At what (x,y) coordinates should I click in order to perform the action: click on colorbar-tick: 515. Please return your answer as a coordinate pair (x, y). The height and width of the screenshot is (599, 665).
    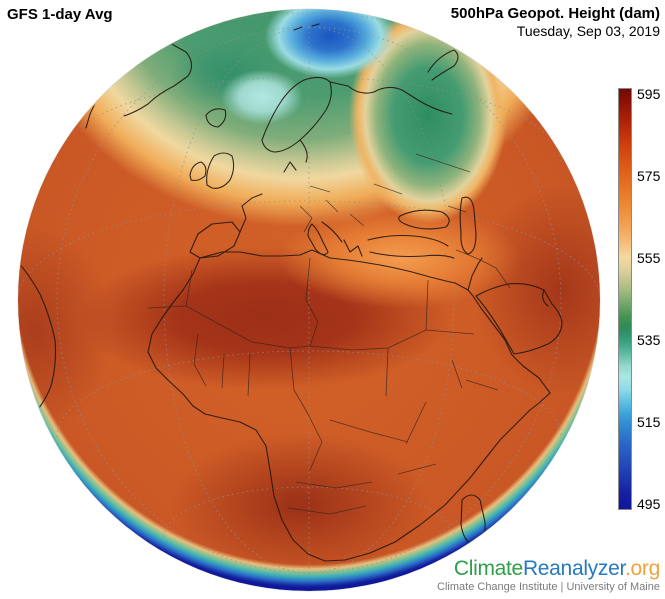
    Looking at the image, I should click on (649, 422).